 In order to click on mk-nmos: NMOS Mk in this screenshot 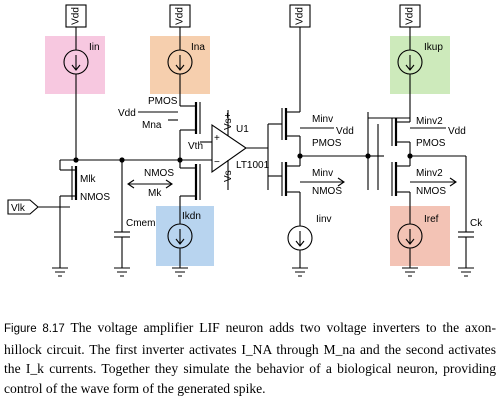, I will do `click(164, 188)`.